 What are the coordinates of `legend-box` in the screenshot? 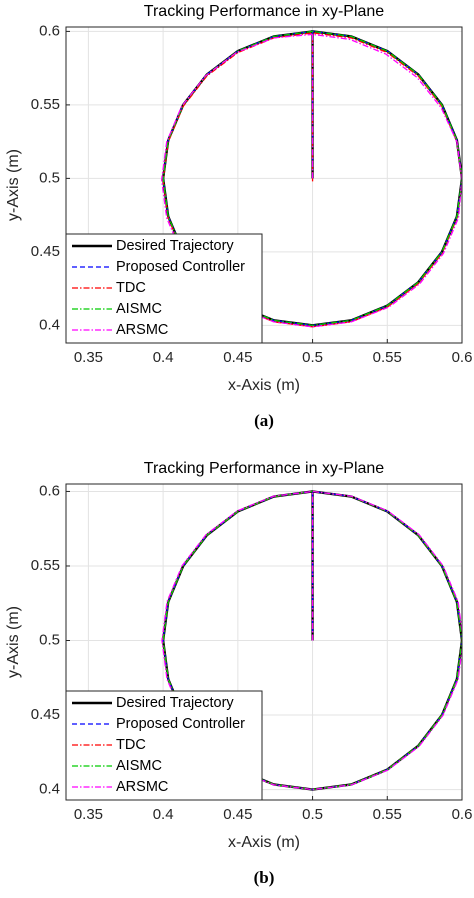 It's located at (164, 745).